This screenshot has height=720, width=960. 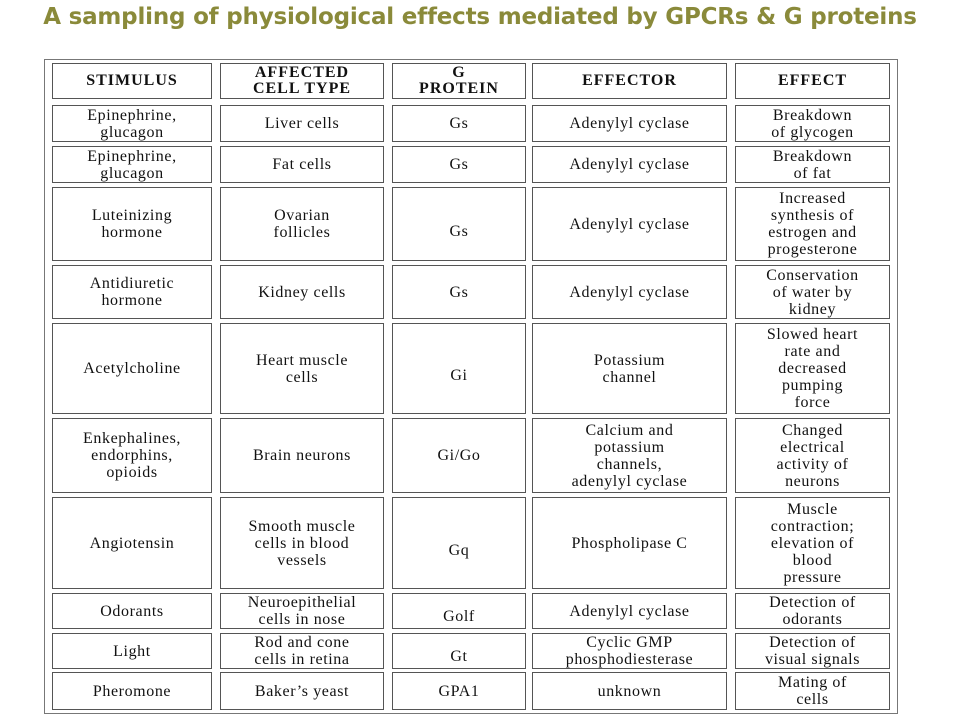 What do you see at coordinates (132, 292) in the screenshot?
I see `cell-stimulus: Antidiuretic hormone` at bounding box center [132, 292].